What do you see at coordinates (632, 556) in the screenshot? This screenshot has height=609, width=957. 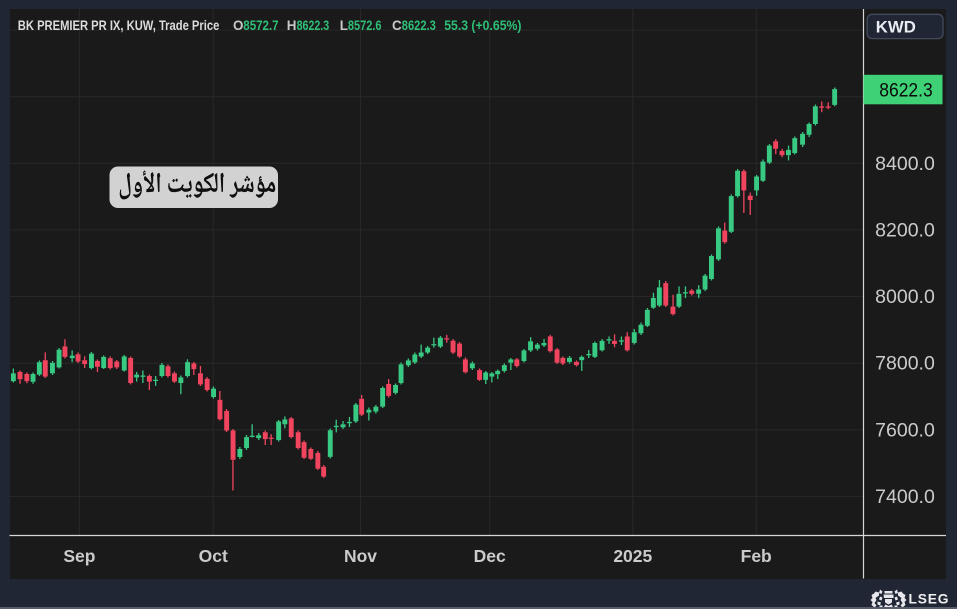 I see `svg-text: 2025` at bounding box center [632, 556].